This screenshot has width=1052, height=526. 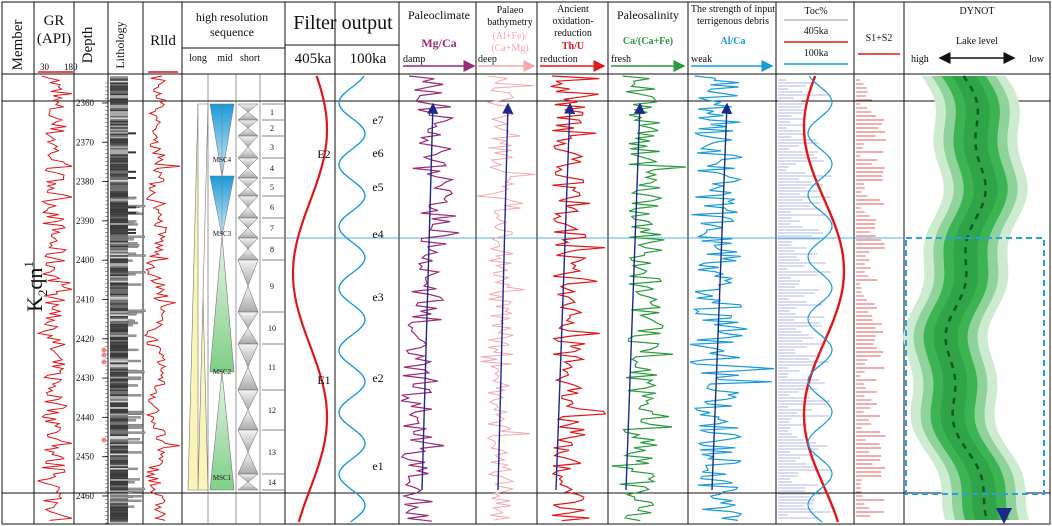 What do you see at coordinates (85, 300) in the screenshot?
I see `depth-tick-label: 2410` at bounding box center [85, 300].